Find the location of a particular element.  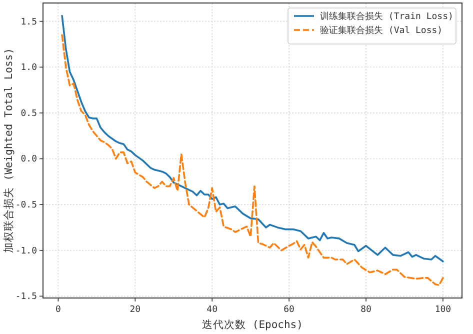

x-tick-label: 20 is located at coordinates (135, 310).